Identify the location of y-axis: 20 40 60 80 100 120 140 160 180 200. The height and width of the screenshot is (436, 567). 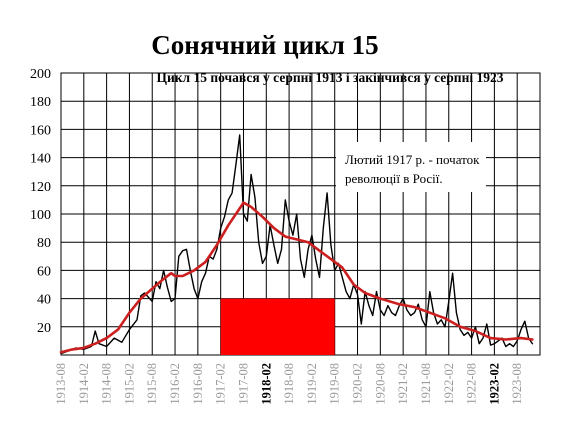
(40, 201).